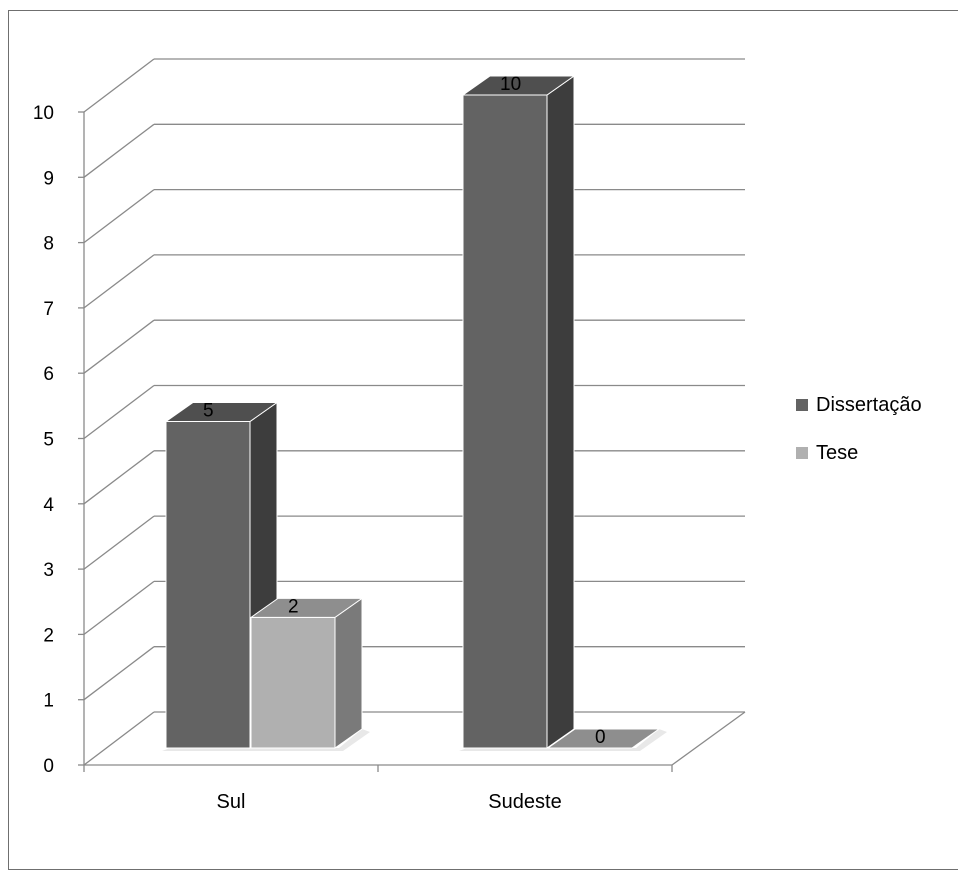 Image resolution: width=958 pixels, height=870 pixels. I want to click on legend-item-tese: Tese, so click(859, 453).